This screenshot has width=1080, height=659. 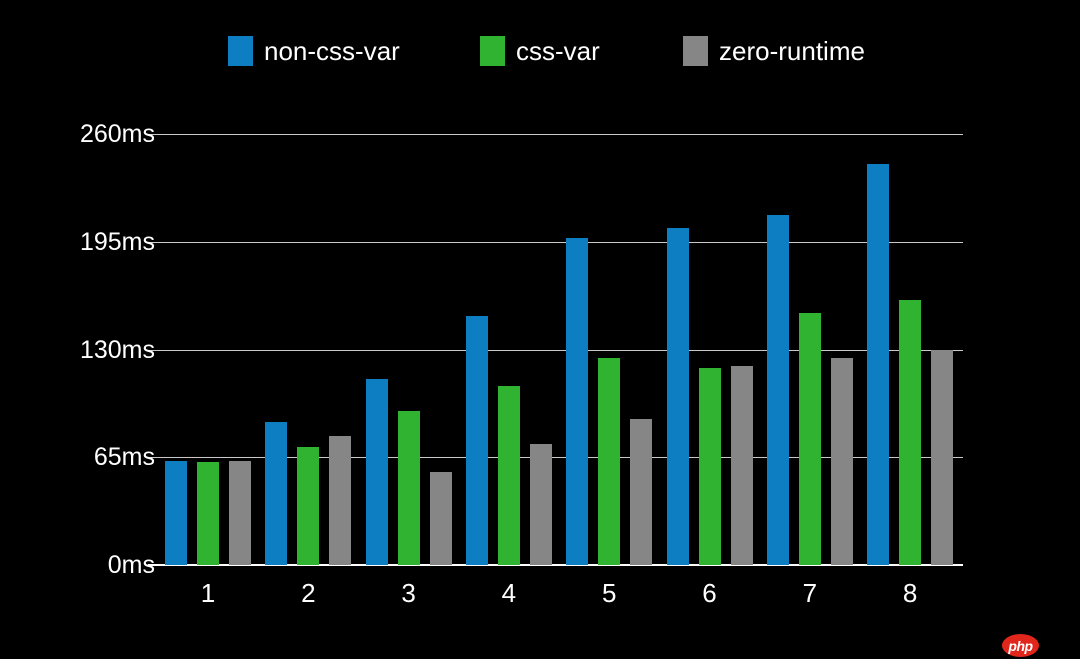 I want to click on bar-non-css-var-cat5, so click(x=577, y=401).